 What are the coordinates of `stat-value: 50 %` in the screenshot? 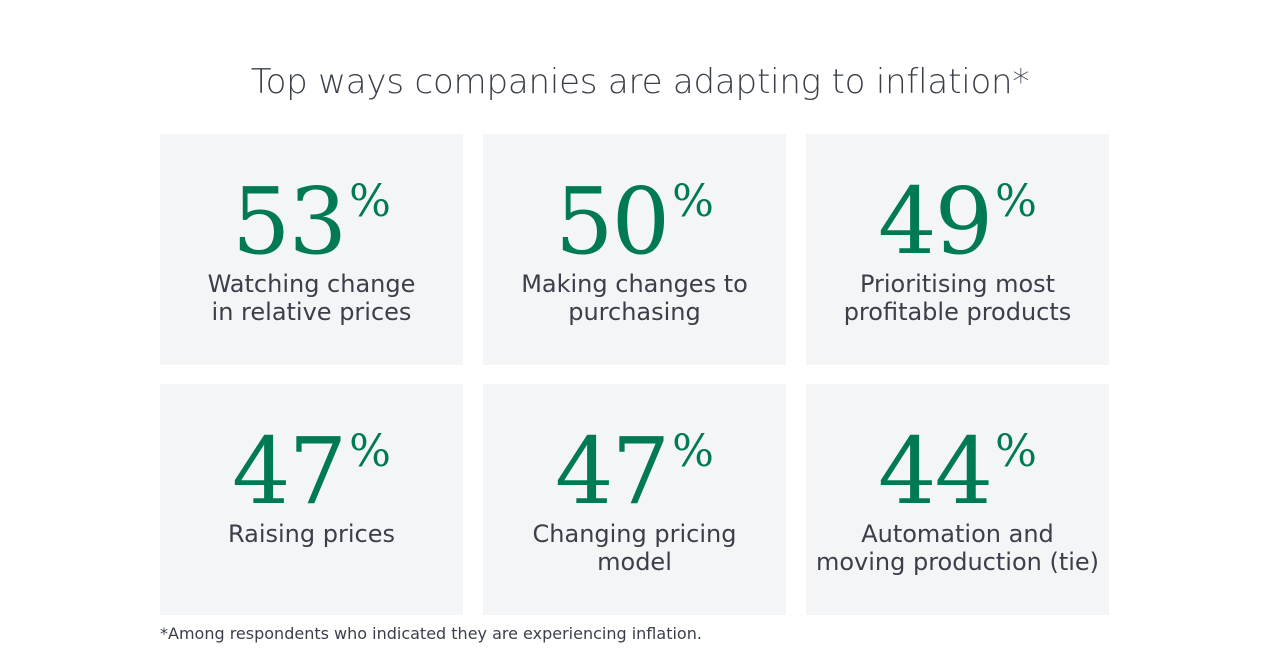 It's located at (634, 222).